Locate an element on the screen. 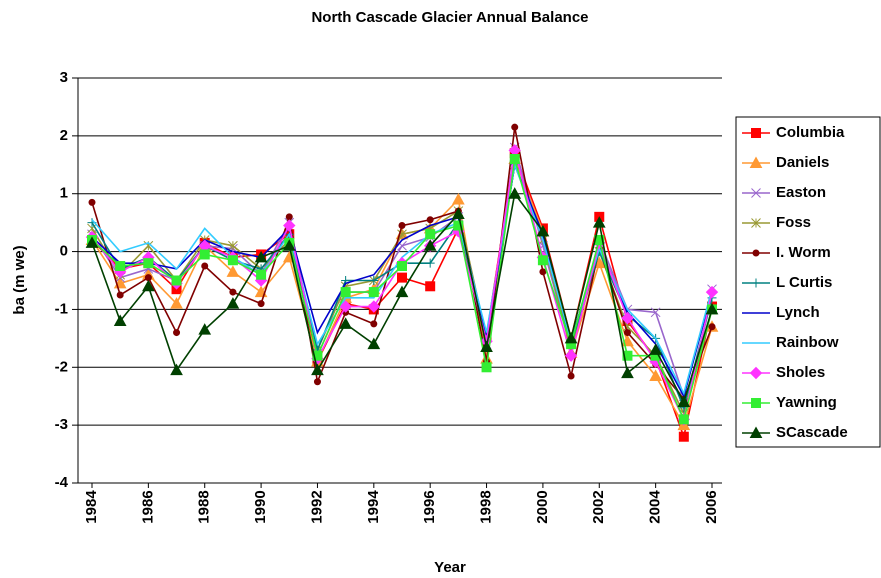 Image resolution: width=881 pixels, height=578 pixels. legend-label: L Curtis is located at coordinates (804, 282).